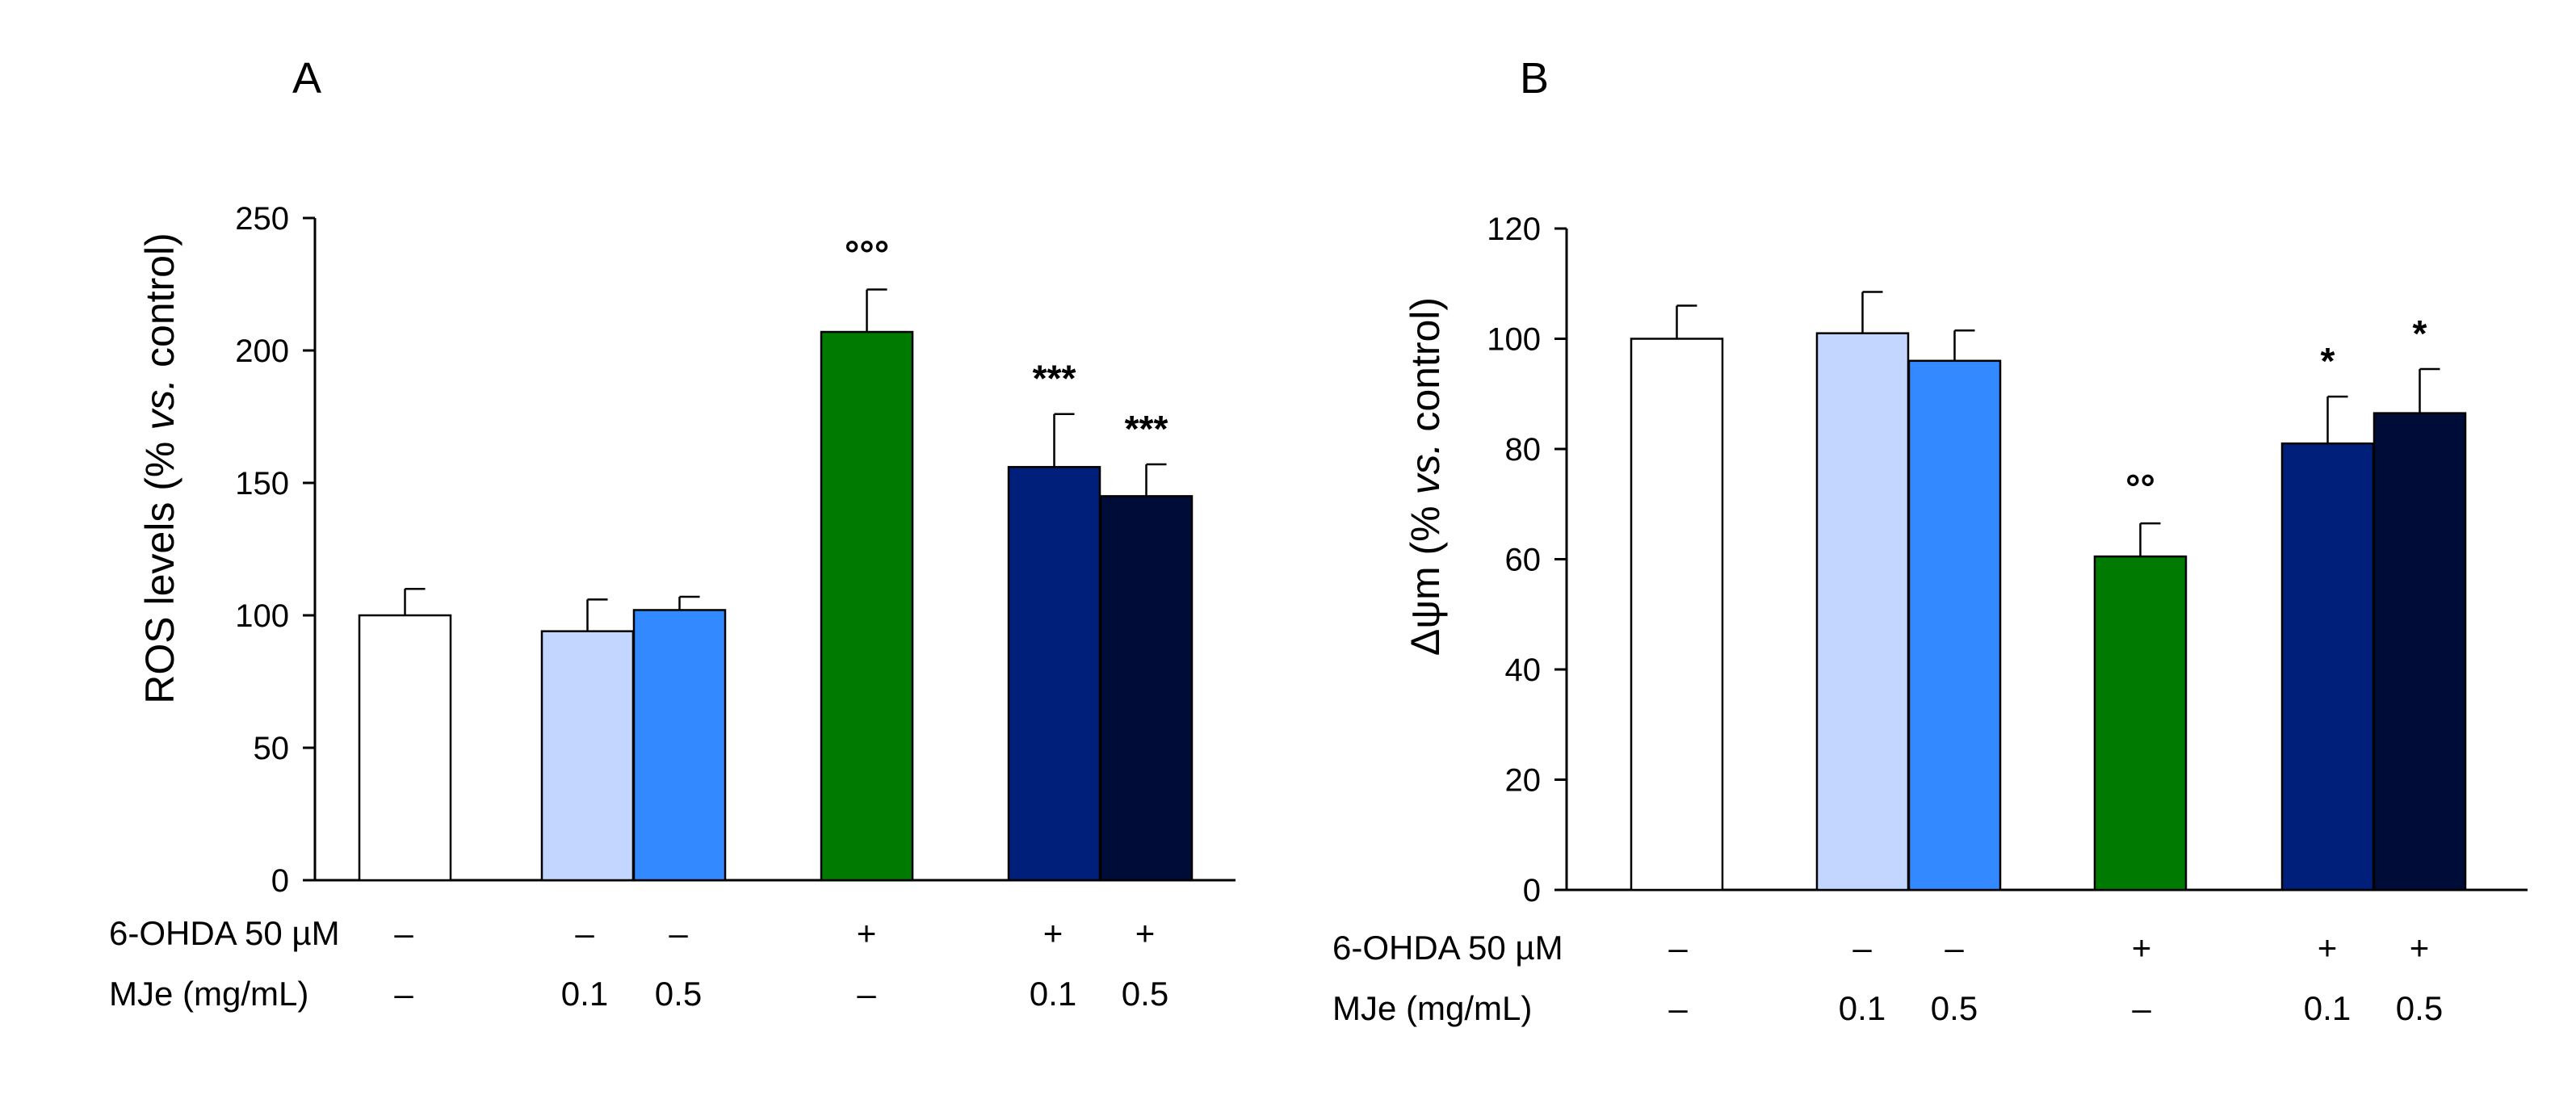 The width and height of the screenshot is (2576, 1116). Describe the element at coordinates (867, 254) in the screenshot. I see `significance-marker: °°°` at that location.